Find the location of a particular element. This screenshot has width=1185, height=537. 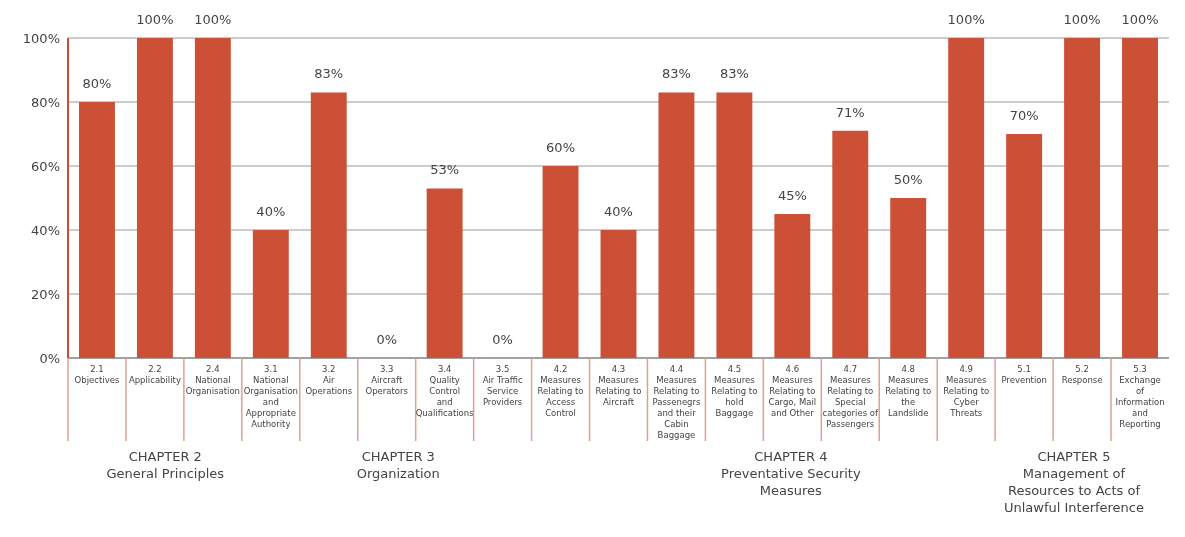

x-tick-label: 2.2 Applicability is located at coordinates (154, 374).